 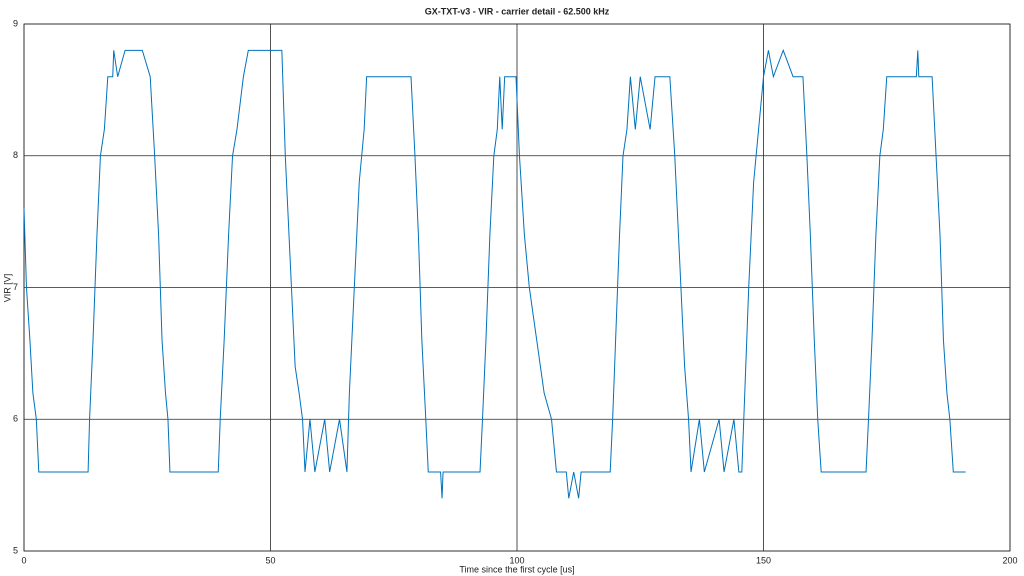 I want to click on y-axis-label: VIR [V], so click(x=7, y=288).